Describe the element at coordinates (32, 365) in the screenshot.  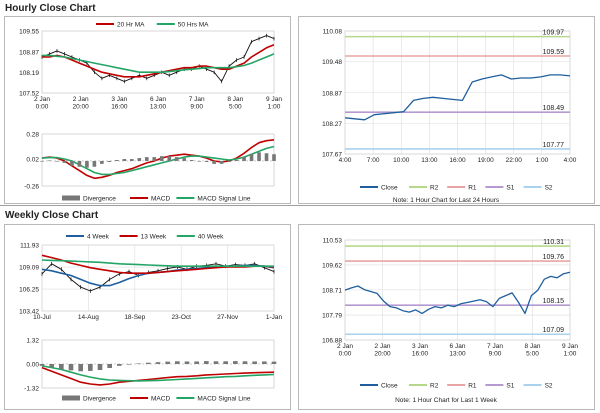
I see `weekly_macd-y-tick-label: 0.00` at that location.